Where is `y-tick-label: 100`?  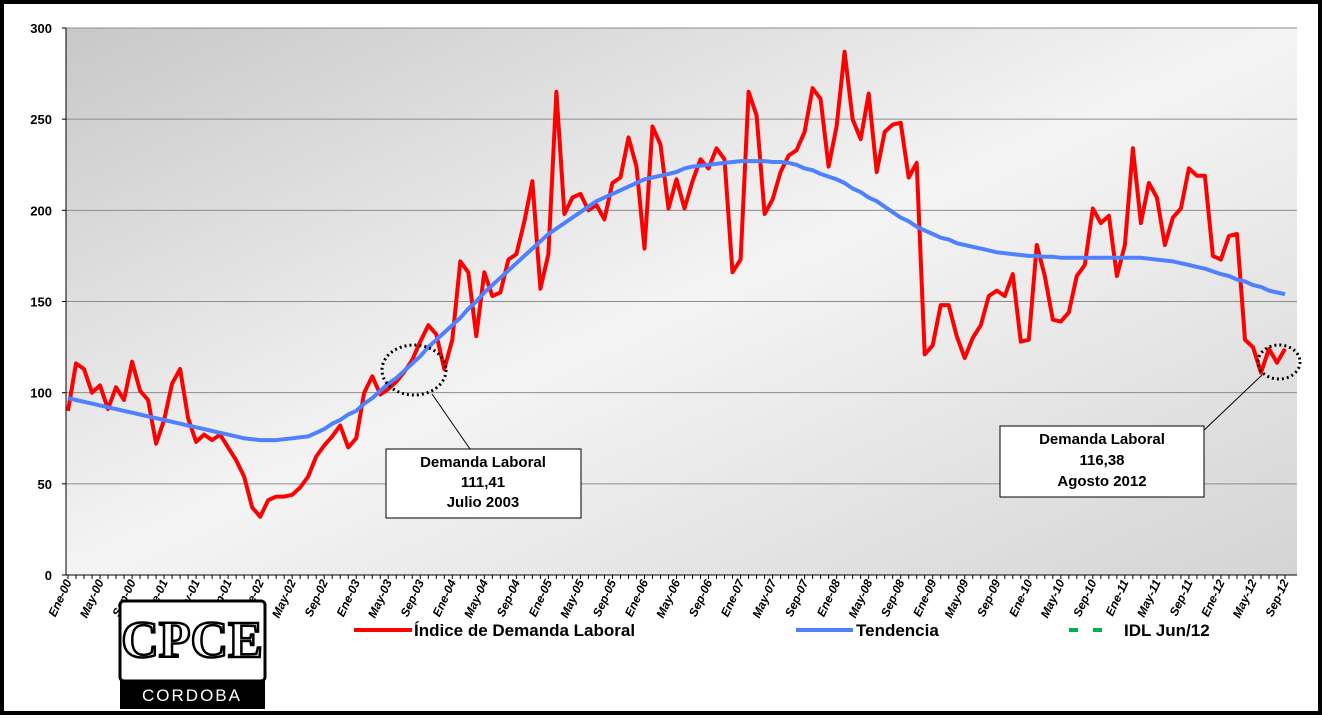 y-tick-label: 100 is located at coordinates (41, 393).